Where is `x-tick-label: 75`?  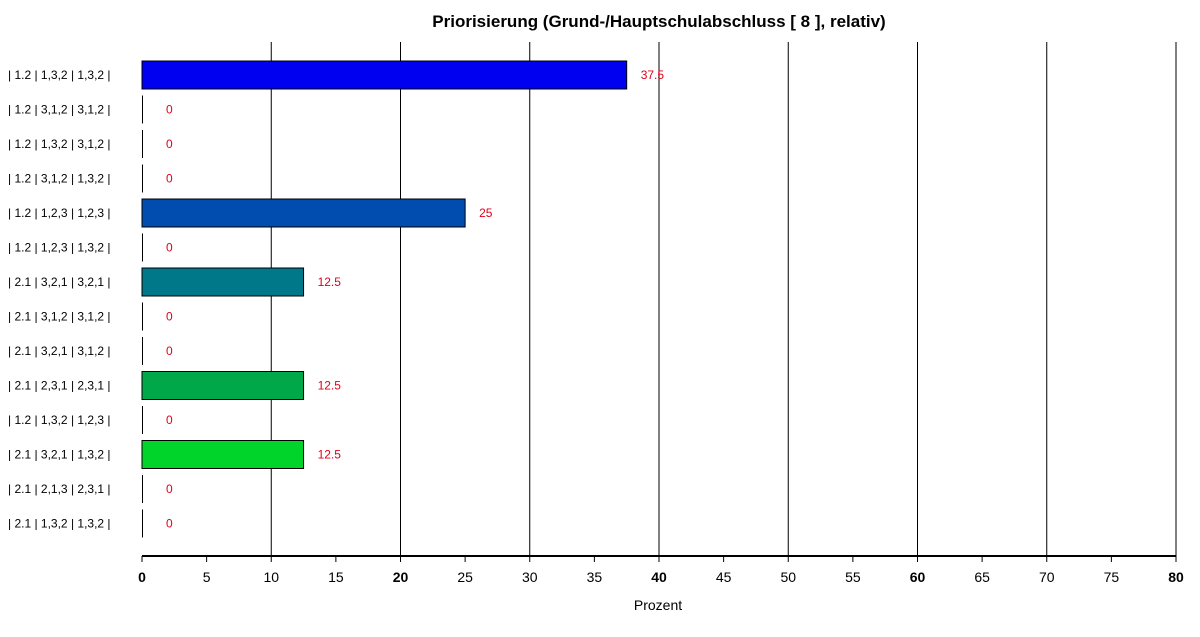
x-tick-label: 75 is located at coordinates (1112, 577).